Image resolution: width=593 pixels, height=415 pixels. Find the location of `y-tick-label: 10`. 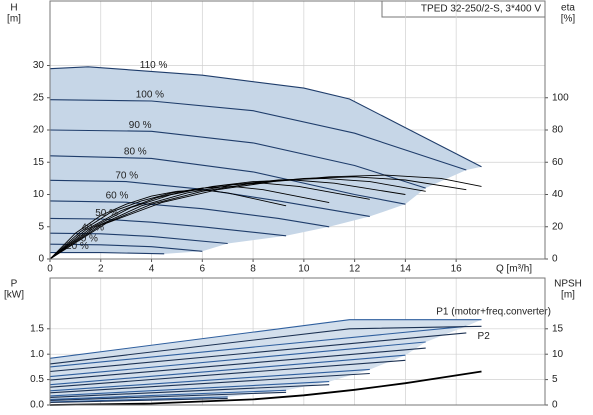

y-tick-label: 10 is located at coordinates (39, 194).